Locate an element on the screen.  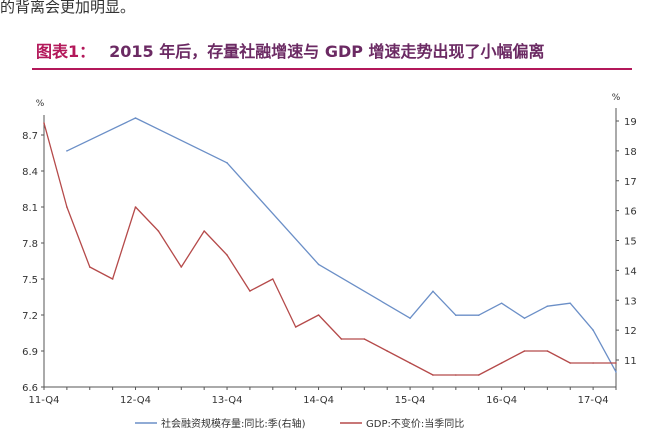
left-axis-unit: % is located at coordinates (40, 104).